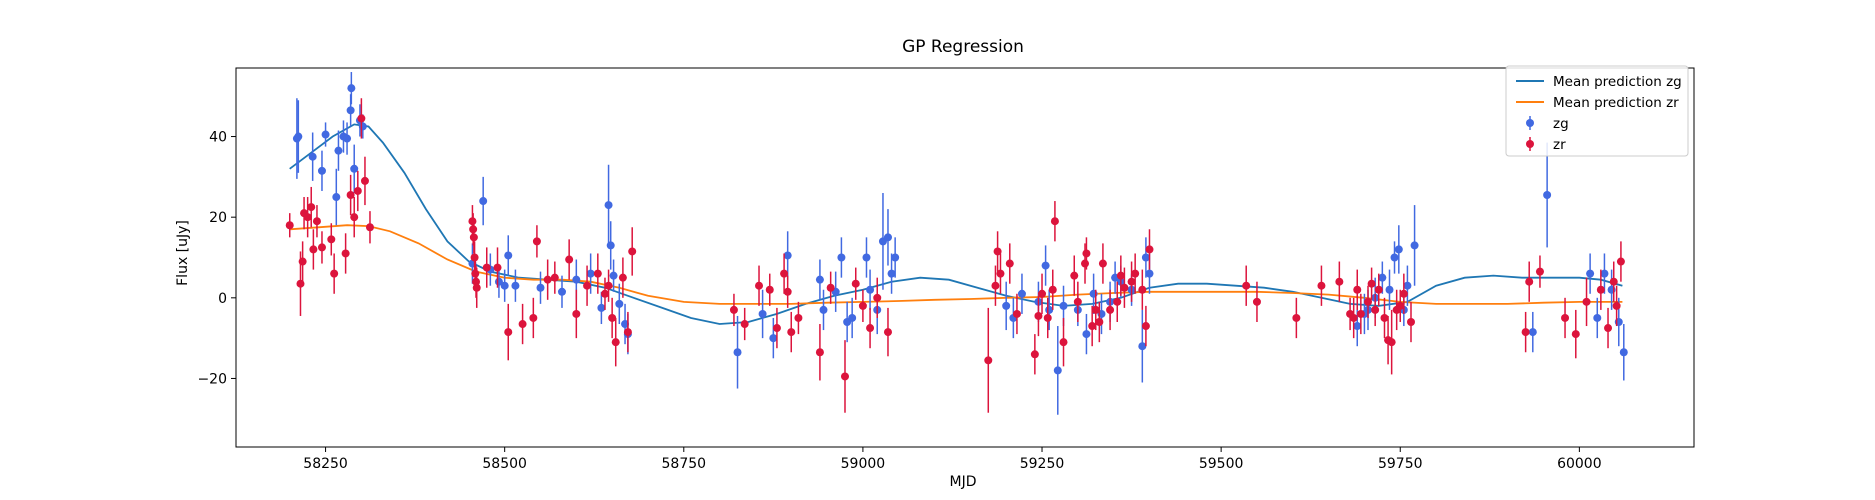  Describe the element at coordinates (1221, 464) in the screenshot. I see `x-tick-label: 59500` at that location.